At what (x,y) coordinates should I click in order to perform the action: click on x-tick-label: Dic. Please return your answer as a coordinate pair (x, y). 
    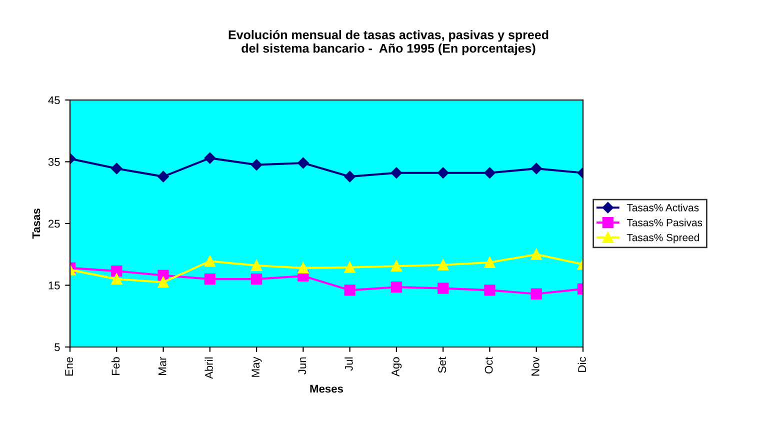
    Looking at the image, I should click on (582, 364).